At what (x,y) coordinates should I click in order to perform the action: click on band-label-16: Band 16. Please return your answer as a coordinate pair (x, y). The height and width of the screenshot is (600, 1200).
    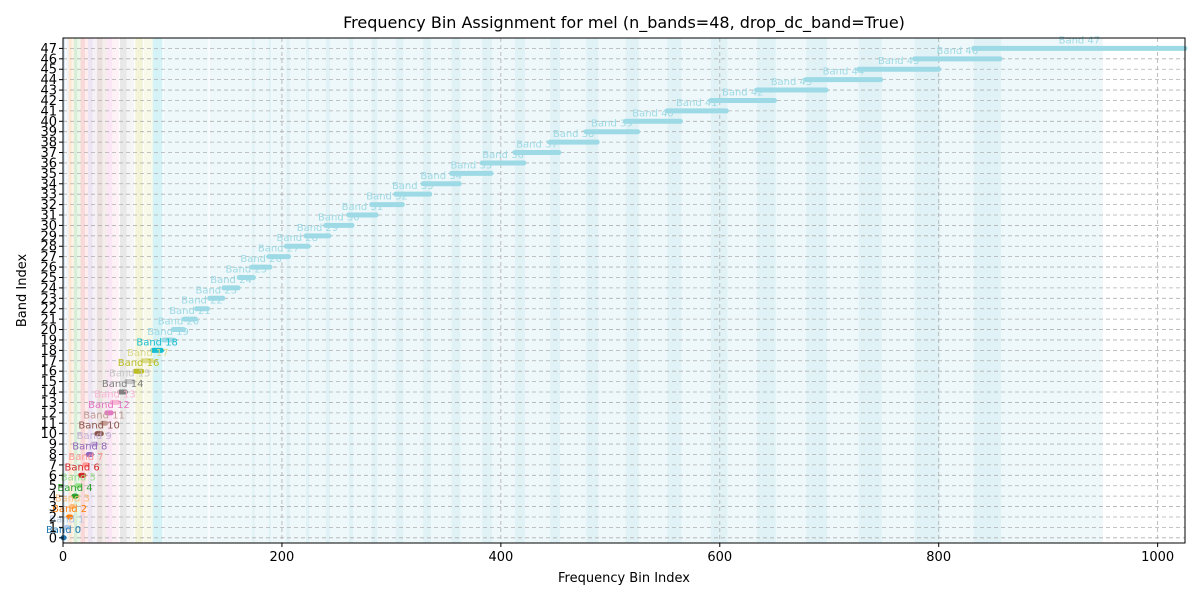
    Looking at the image, I should click on (139, 363).